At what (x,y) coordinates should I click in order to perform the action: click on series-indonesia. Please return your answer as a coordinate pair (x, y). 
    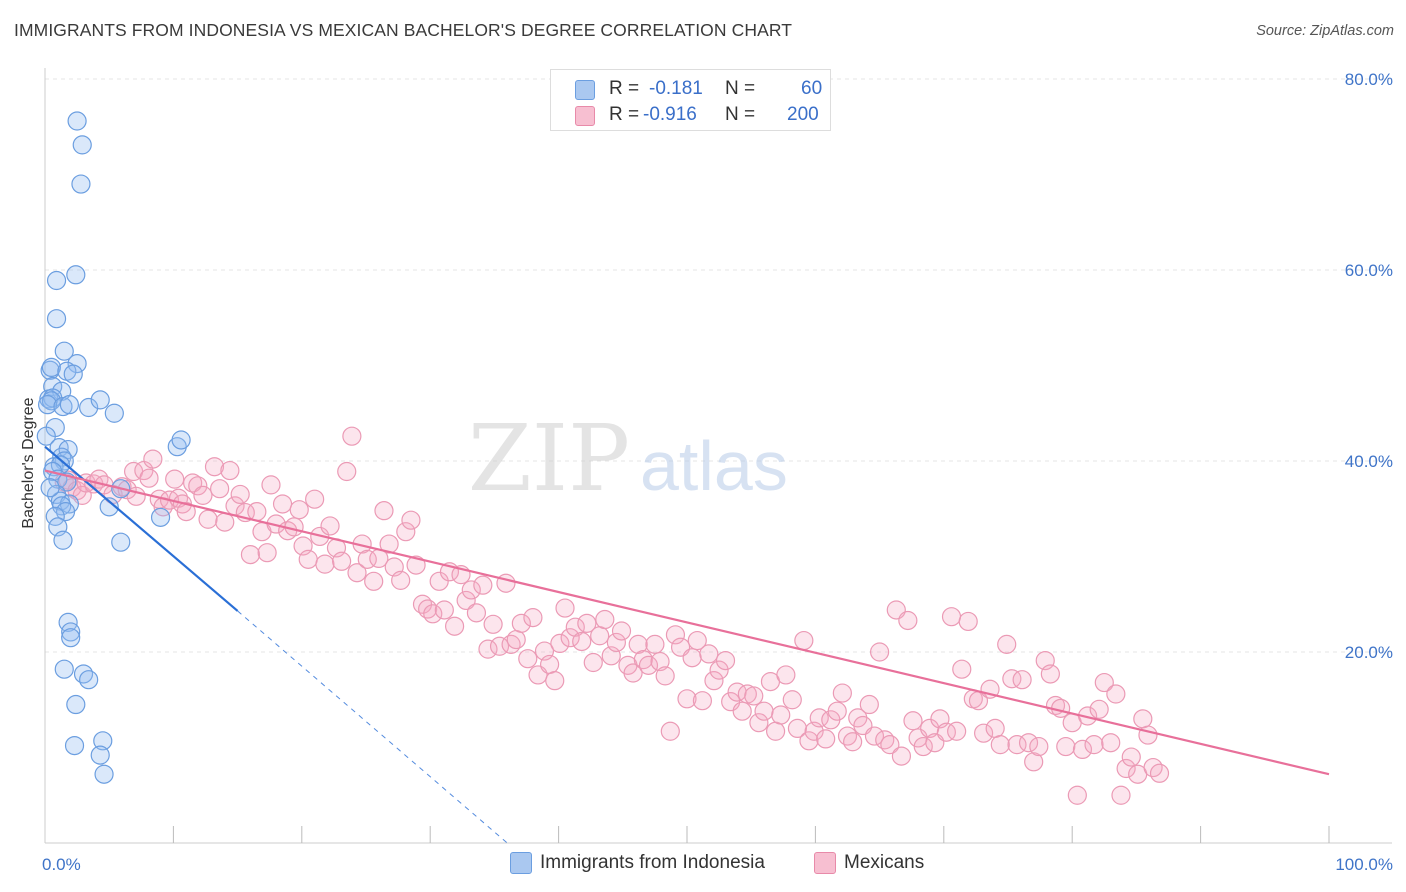
    Looking at the image, I should click on (113, 447).